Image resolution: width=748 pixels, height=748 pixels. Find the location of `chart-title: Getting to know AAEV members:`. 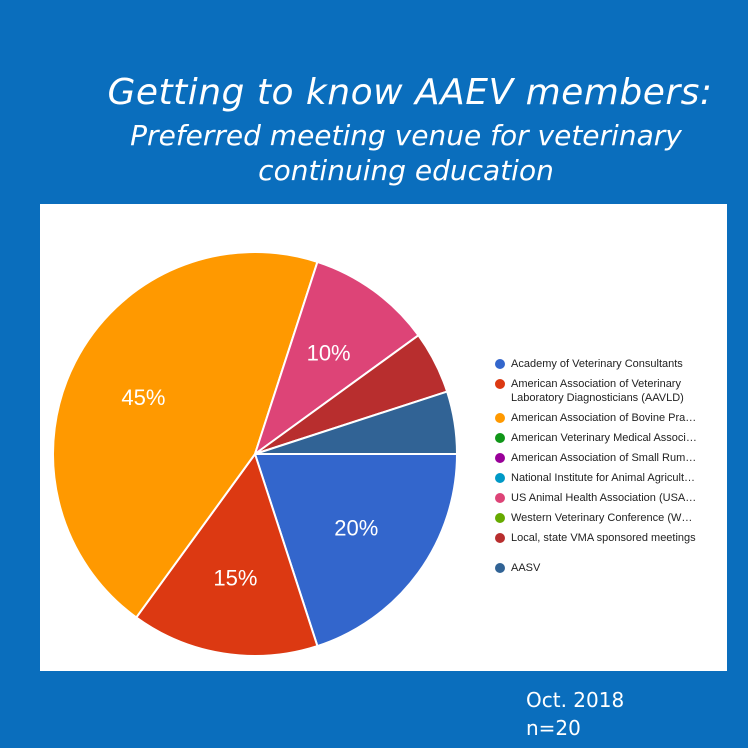

chart-title: Getting to know AAEV members: is located at coordinates (410, 92).